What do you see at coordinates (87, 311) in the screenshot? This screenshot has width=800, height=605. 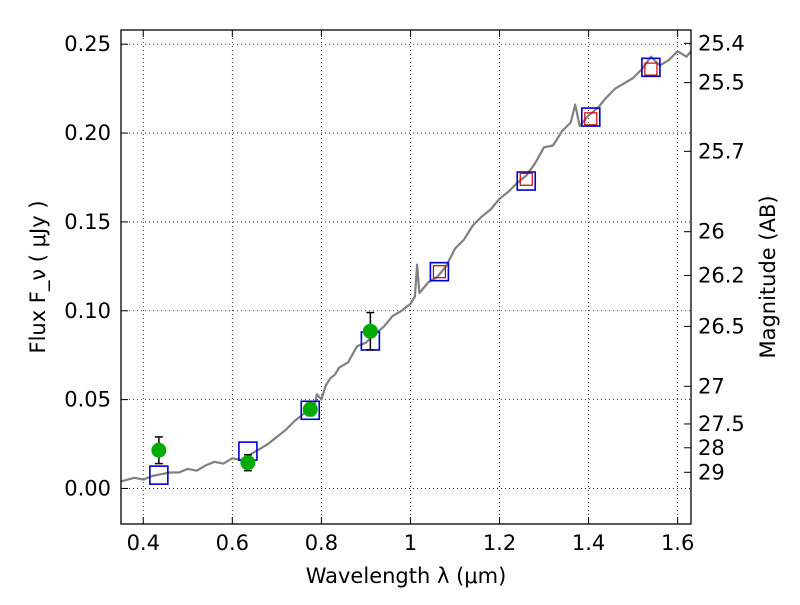 I see `y-tick-label: 0.10` at bounding box center [87, 311].